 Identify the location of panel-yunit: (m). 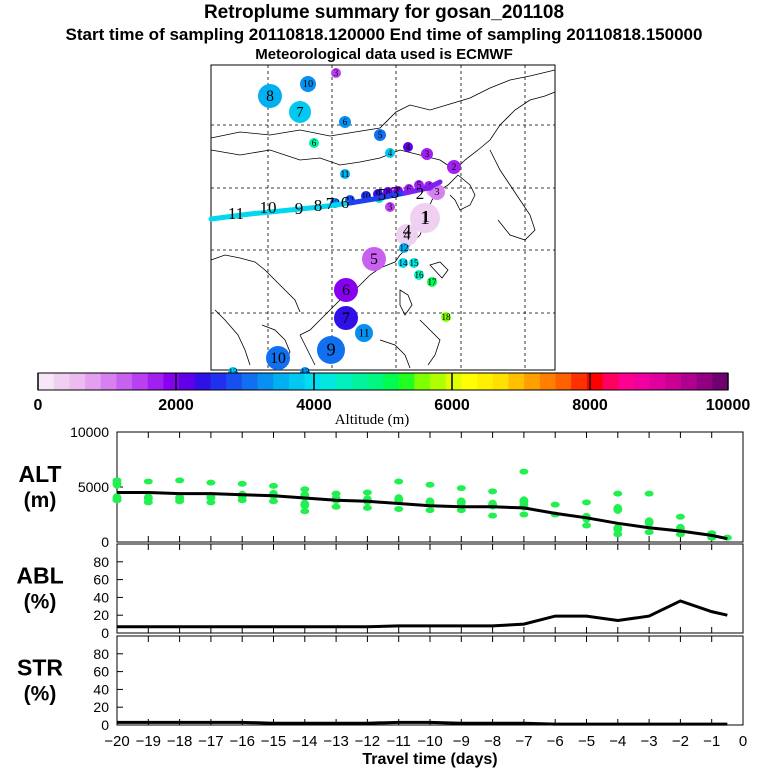
(40, 500).